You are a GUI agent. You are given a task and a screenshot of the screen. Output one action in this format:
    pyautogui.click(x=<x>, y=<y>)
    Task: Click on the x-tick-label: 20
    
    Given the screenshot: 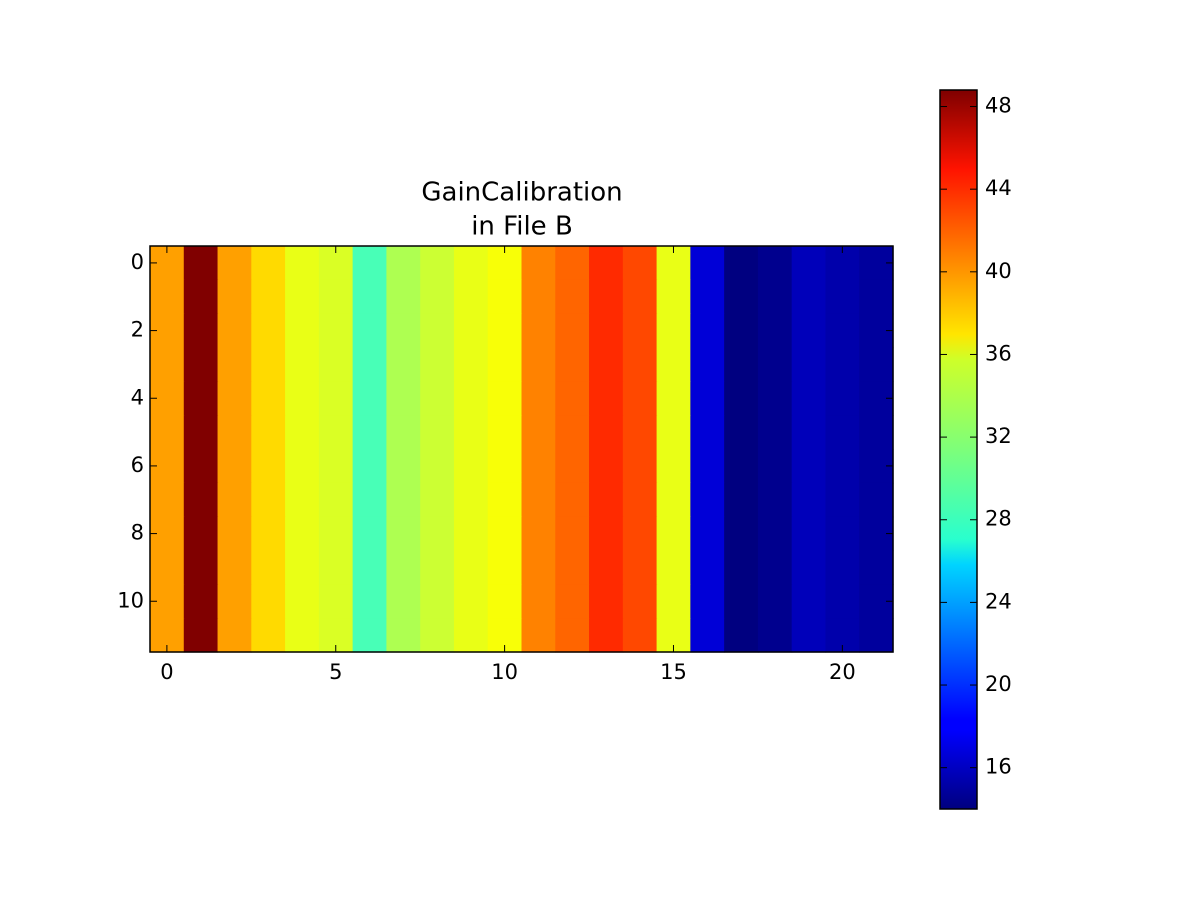 What is the action you would take?
    pyautogui.click(x=842, y=672)
    